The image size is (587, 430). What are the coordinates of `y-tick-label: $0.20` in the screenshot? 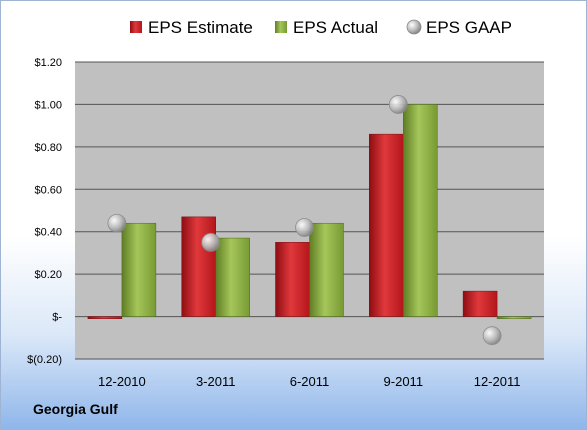 It's located at (48, 275).